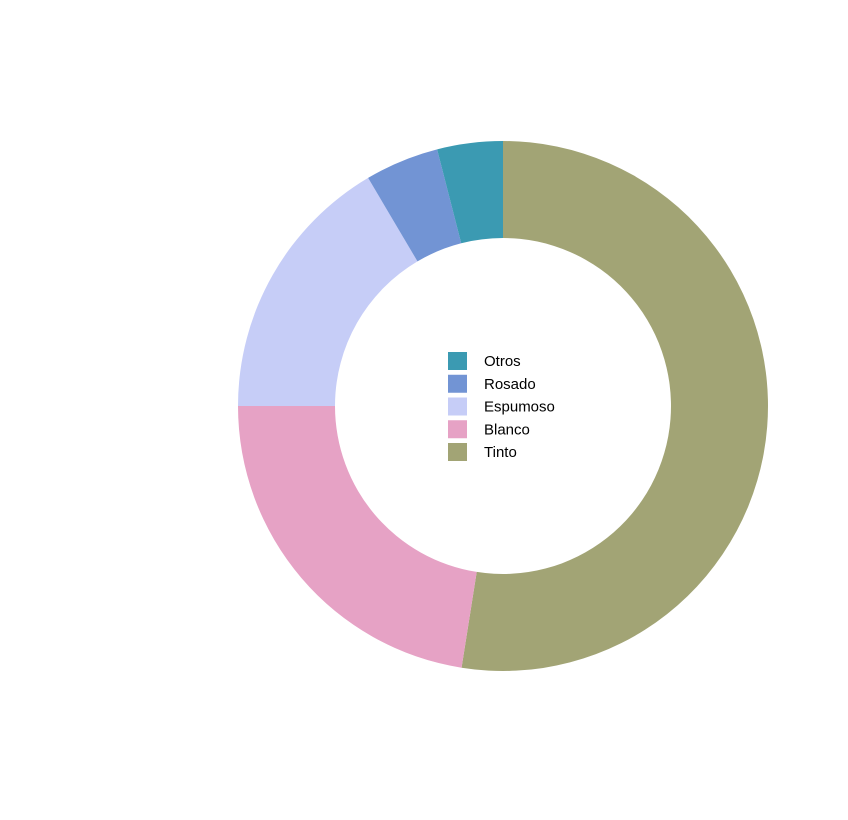 This screenshot has height=820, width=848. What do you see at coordinates (457, 452) in the screenshot?
I see `legend-swatch-tinto` at bounding box center [457, 452].